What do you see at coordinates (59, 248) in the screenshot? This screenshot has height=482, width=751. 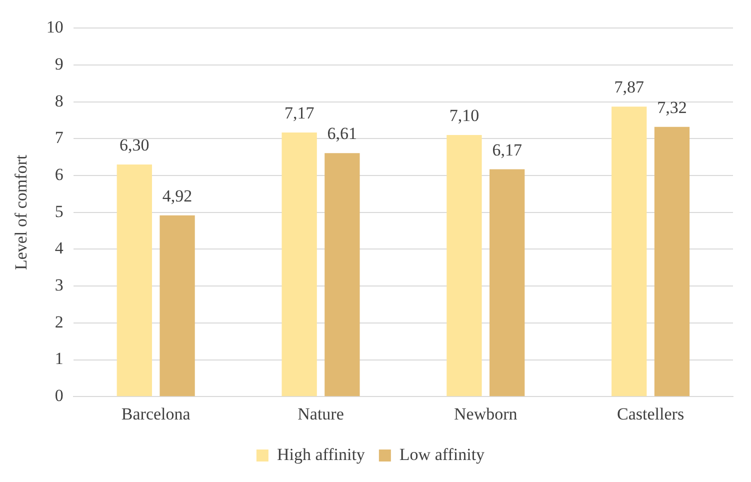 I see `y-tick-label: 4` at bounding box center [59, 248].